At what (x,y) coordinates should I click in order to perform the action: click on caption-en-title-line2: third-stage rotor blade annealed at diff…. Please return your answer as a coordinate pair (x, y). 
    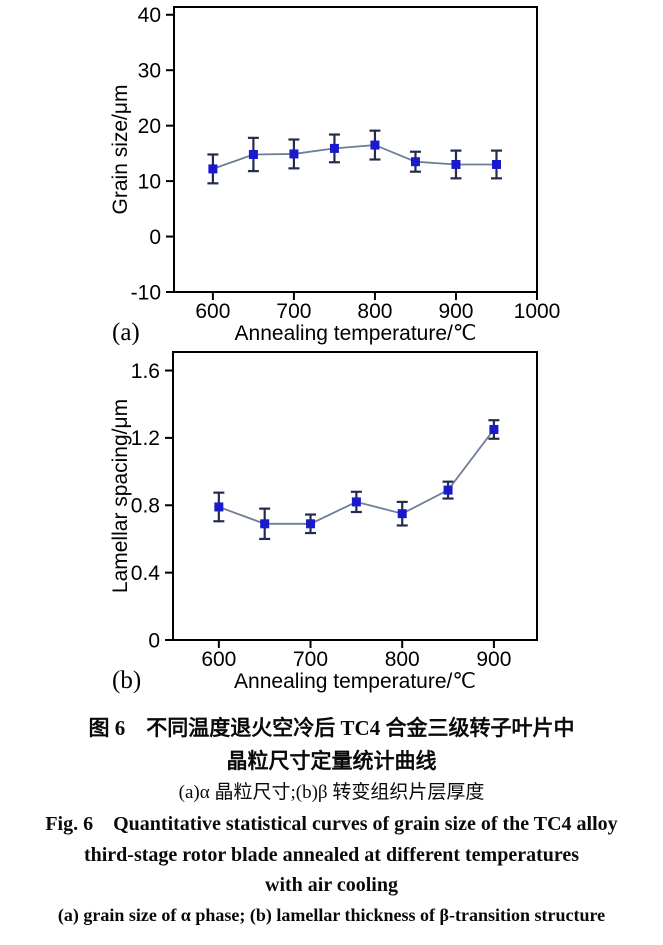
    Looking at the image, I should click on (331, 855).